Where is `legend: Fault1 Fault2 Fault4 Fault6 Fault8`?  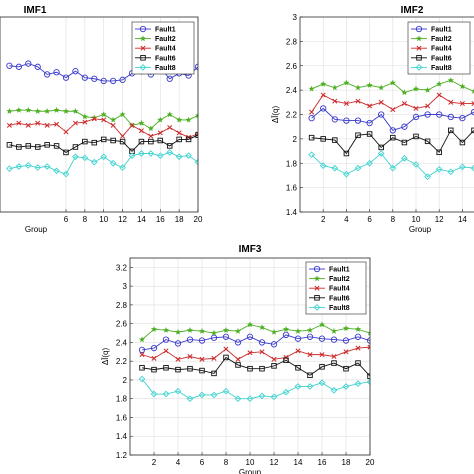
legend: Fault1 Fault2 Fault4 Fault6 Fault8 is located at coordinates (439, 48).